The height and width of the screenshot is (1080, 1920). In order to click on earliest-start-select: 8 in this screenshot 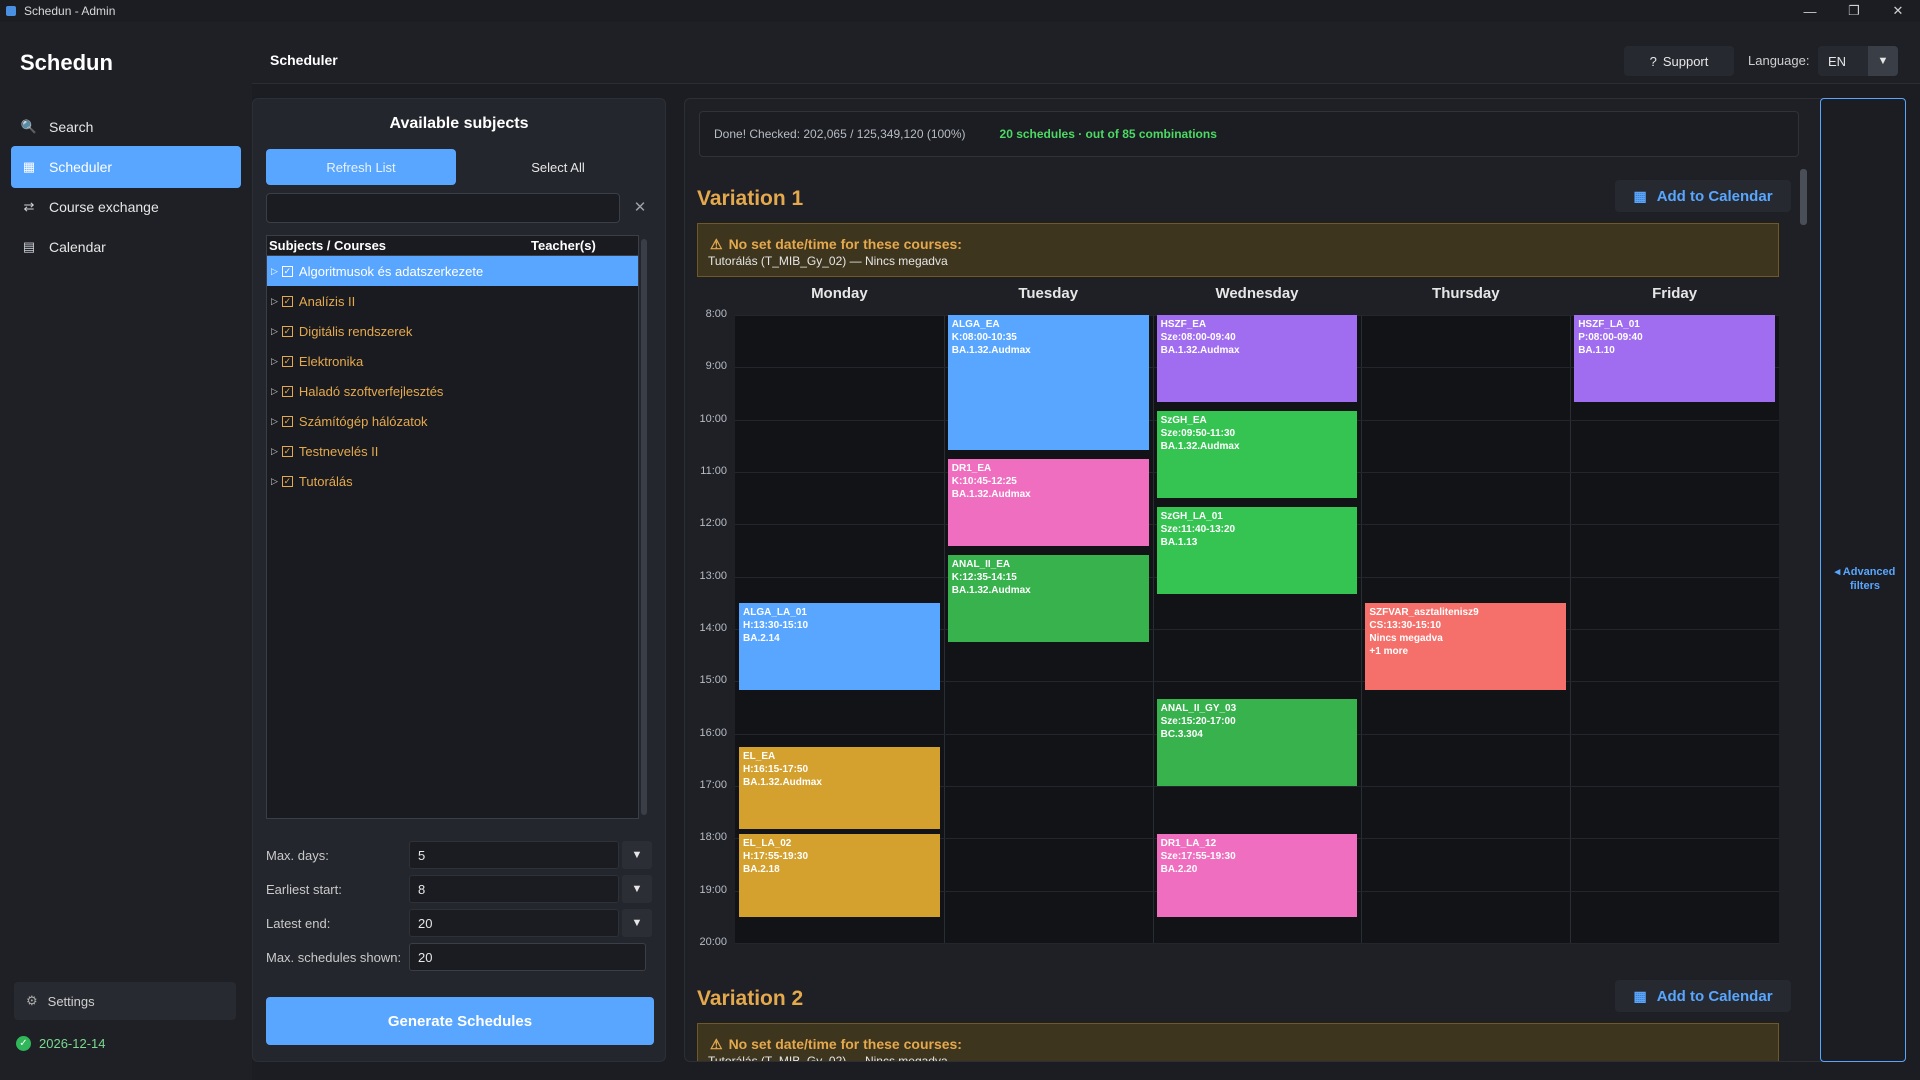, I will do `click(514, 889)`.